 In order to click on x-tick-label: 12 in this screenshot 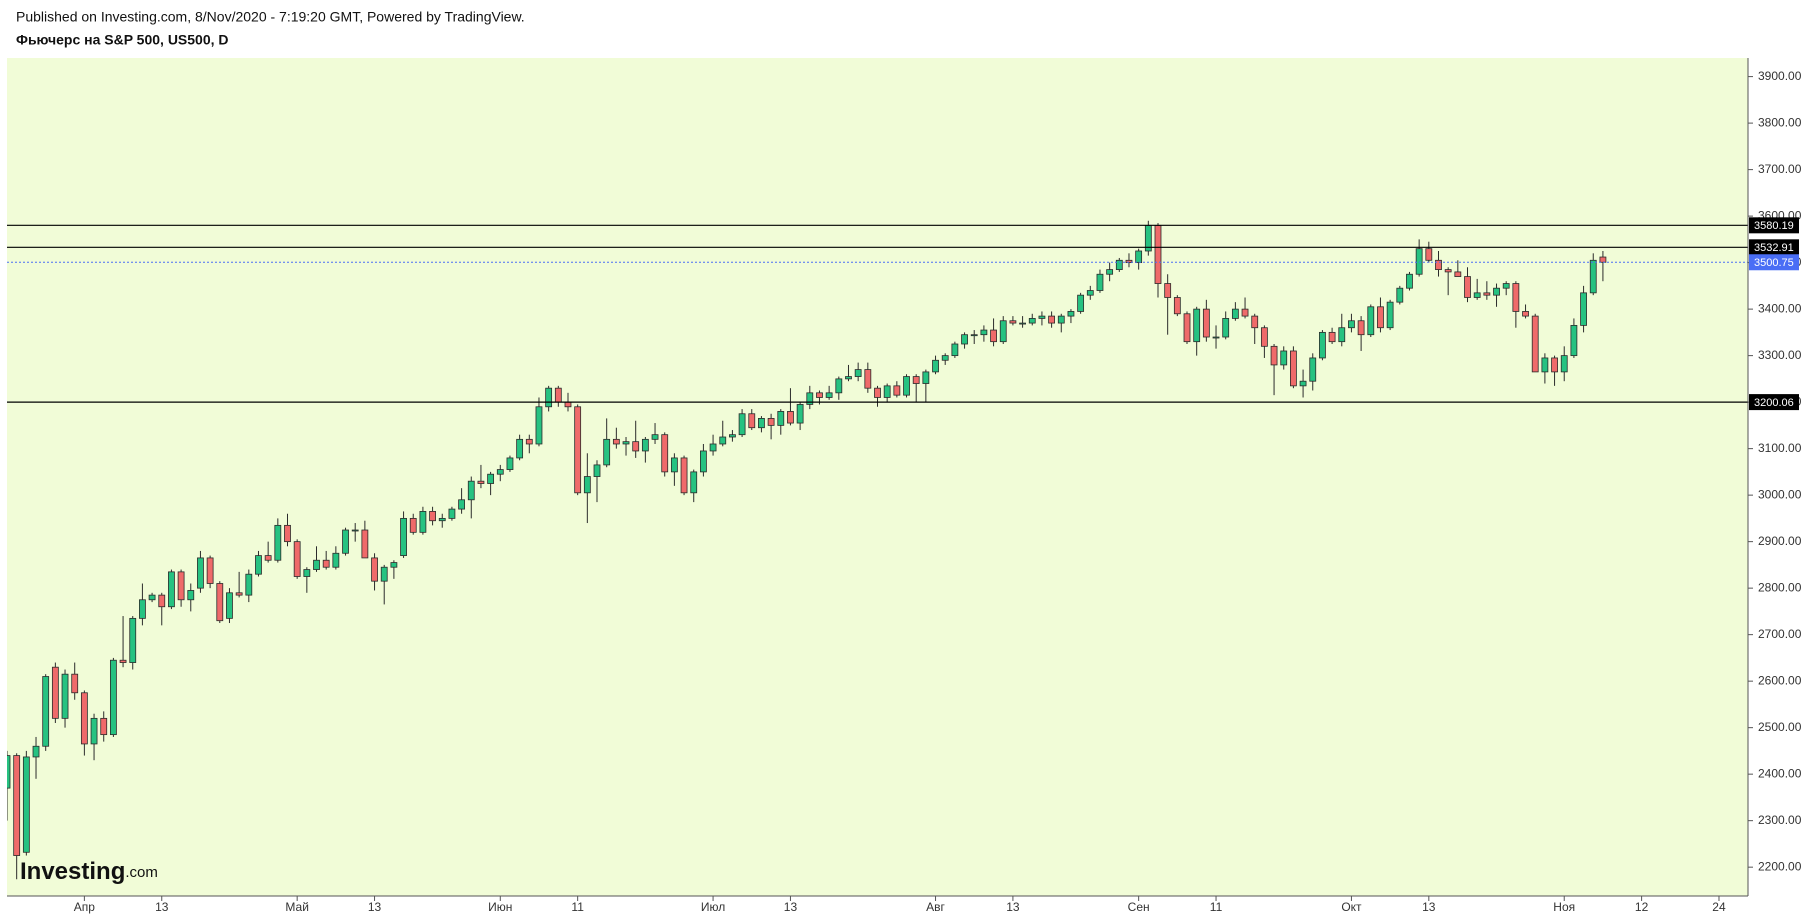, I will do `click(1642, 907)`.